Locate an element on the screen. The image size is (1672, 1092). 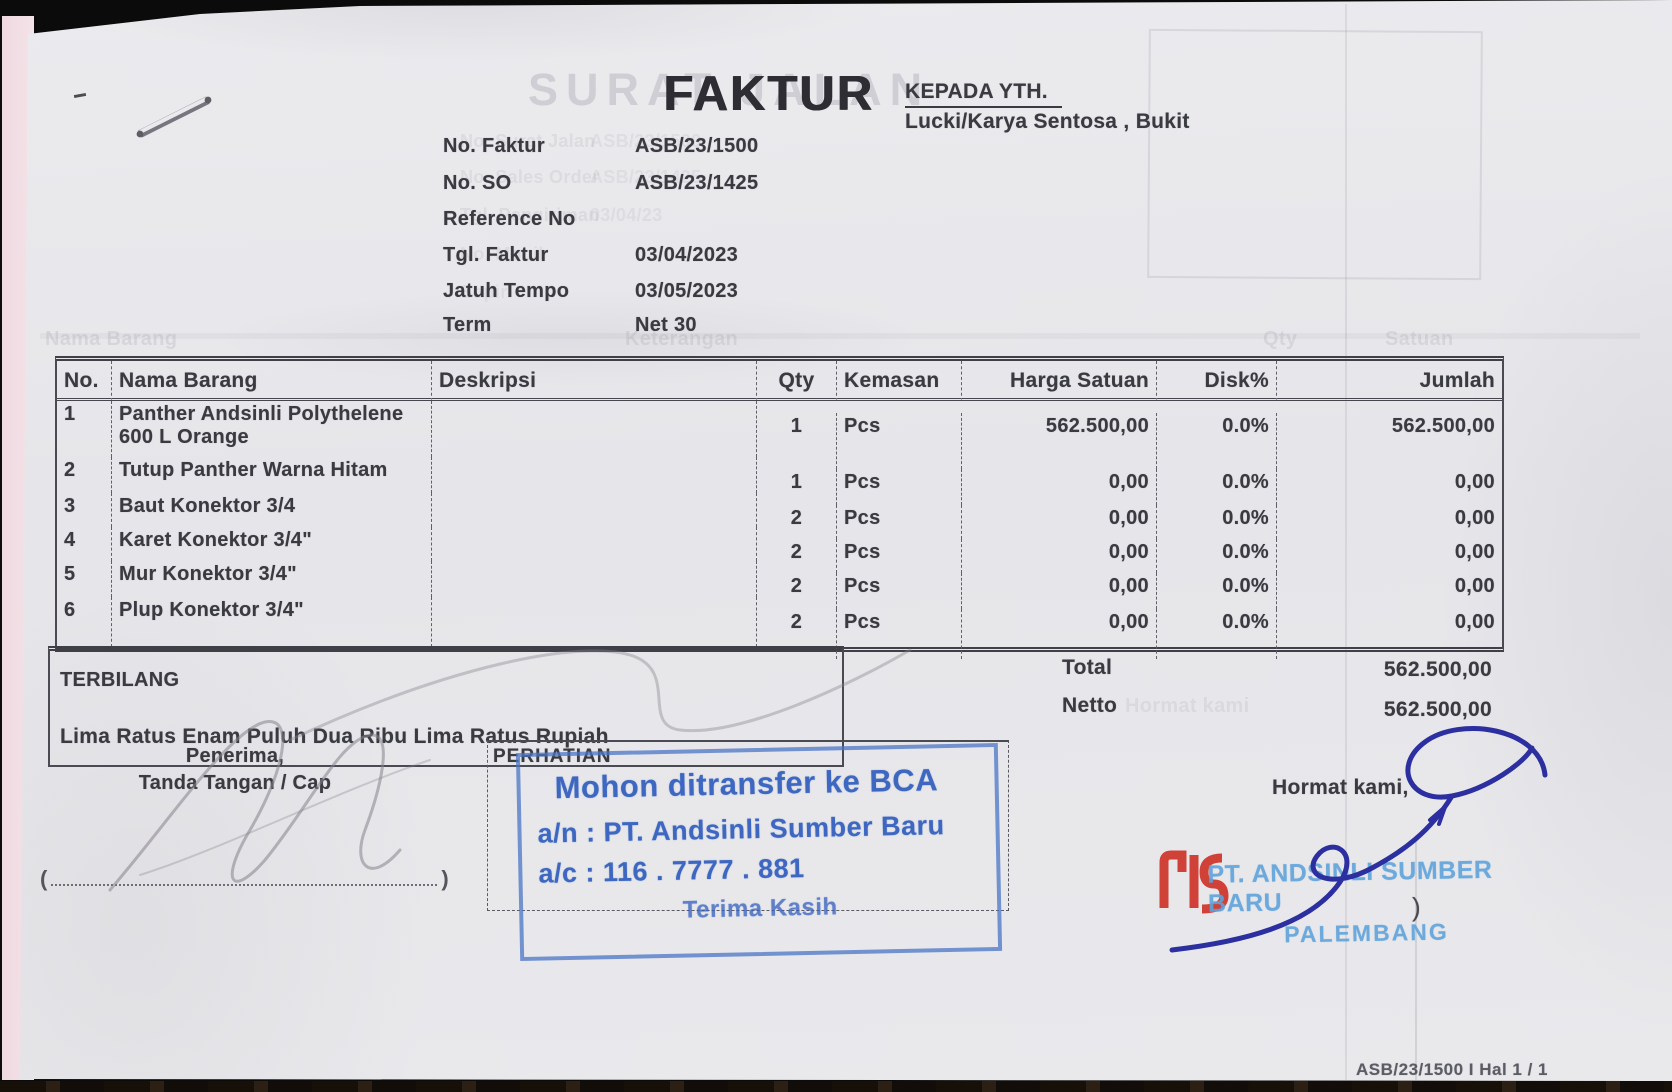
paren-close: ) is located at coordinates (445, 878).